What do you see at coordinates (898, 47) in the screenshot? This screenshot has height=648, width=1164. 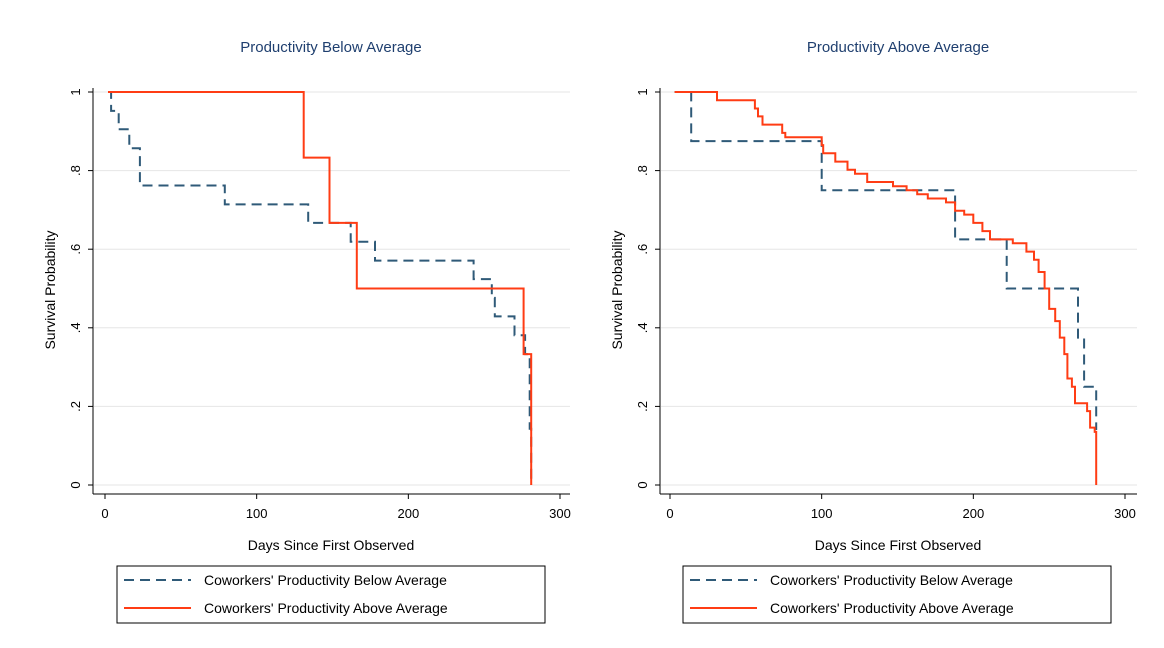 I see `chart-title: Productivity Above Average` at bounding box center [898, 47].